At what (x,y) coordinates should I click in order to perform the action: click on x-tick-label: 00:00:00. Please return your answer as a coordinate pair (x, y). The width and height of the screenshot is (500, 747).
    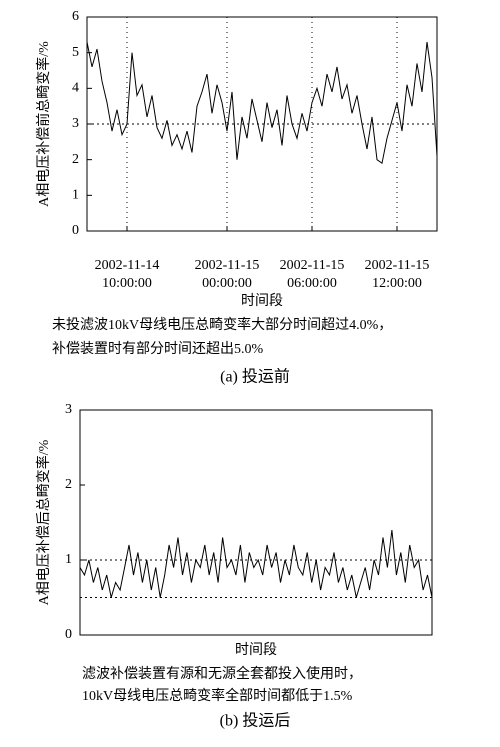
    Looking at the image, I should click on (227, 283).